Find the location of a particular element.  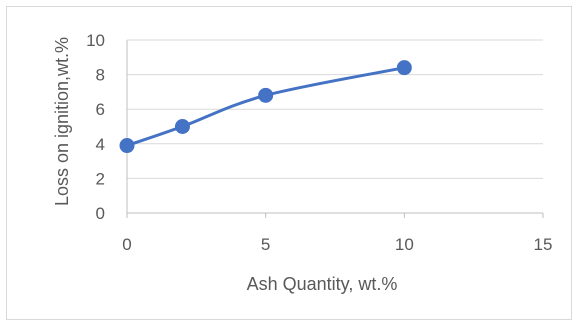

y-tick-label: 4 is located at coordinates (100, 144).